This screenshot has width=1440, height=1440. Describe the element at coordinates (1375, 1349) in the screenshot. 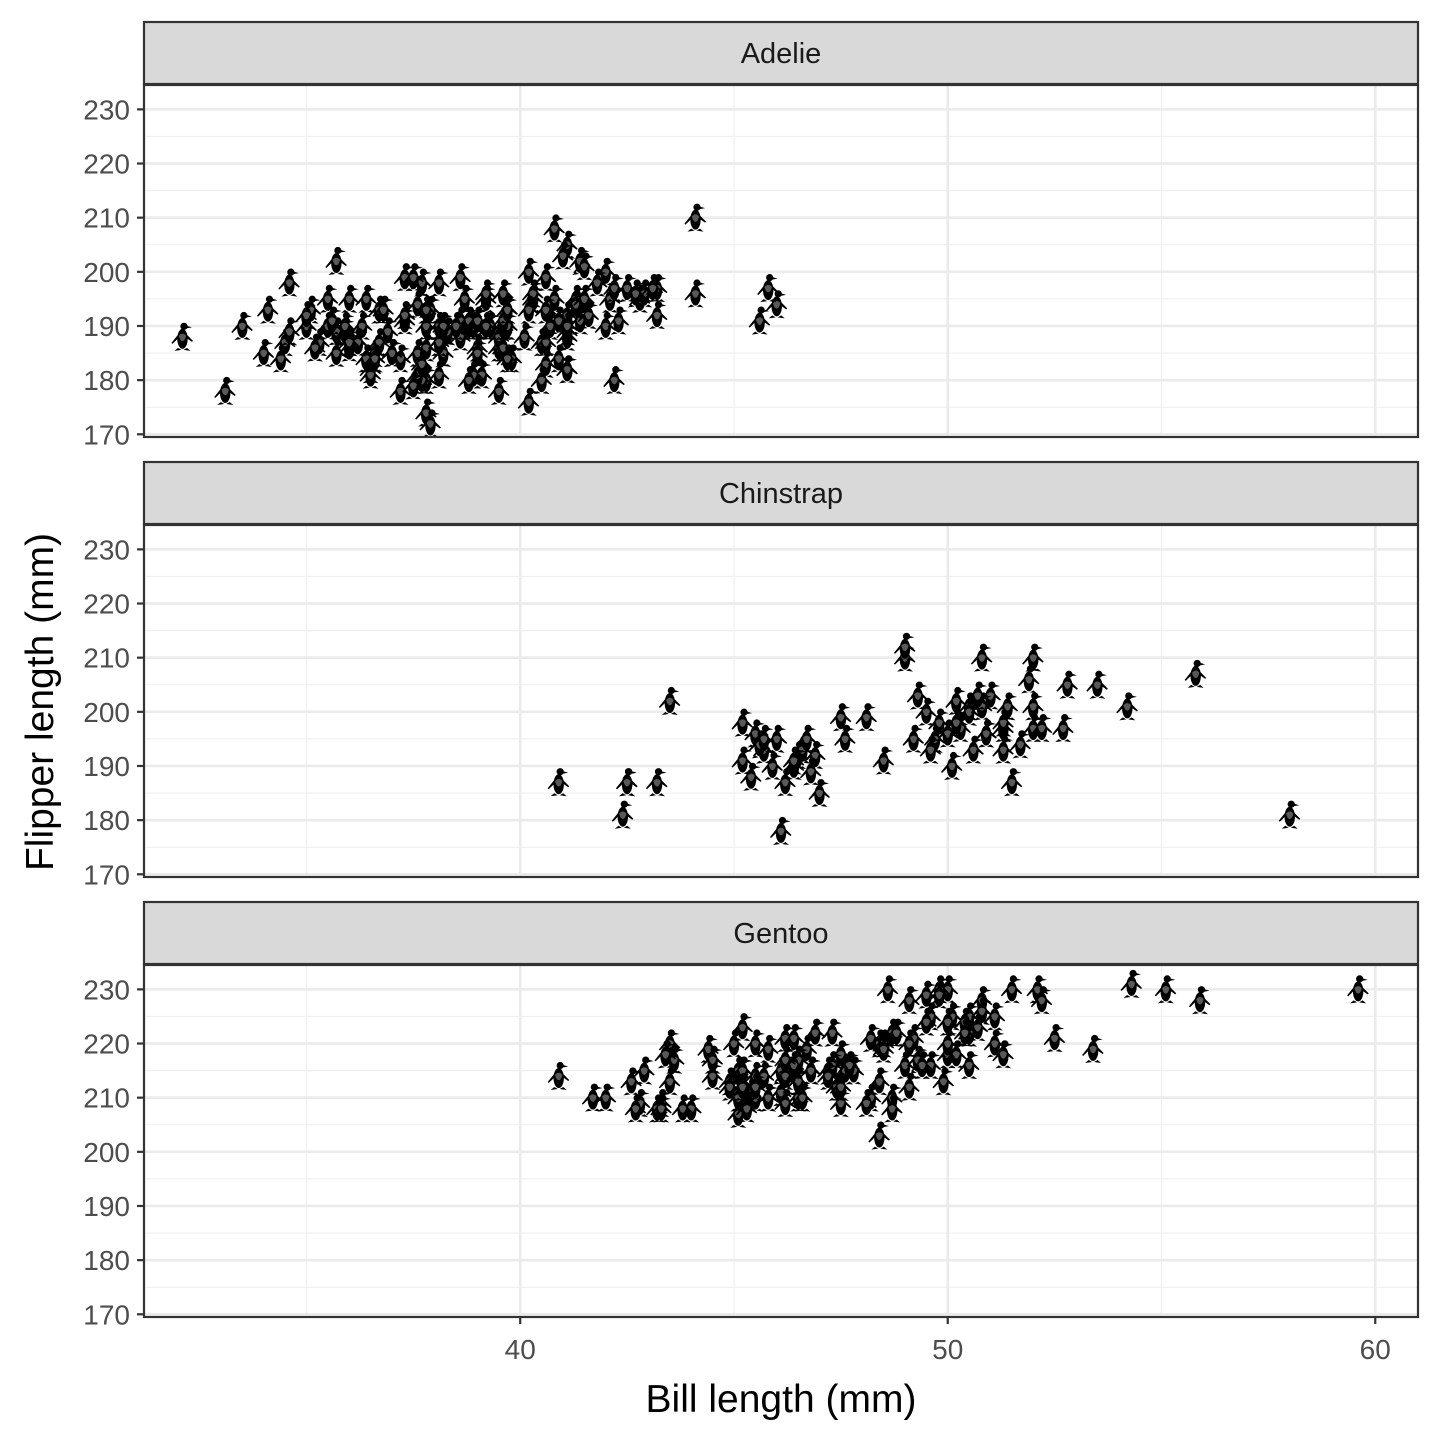

I see `x-tick-label: 60` at that location.